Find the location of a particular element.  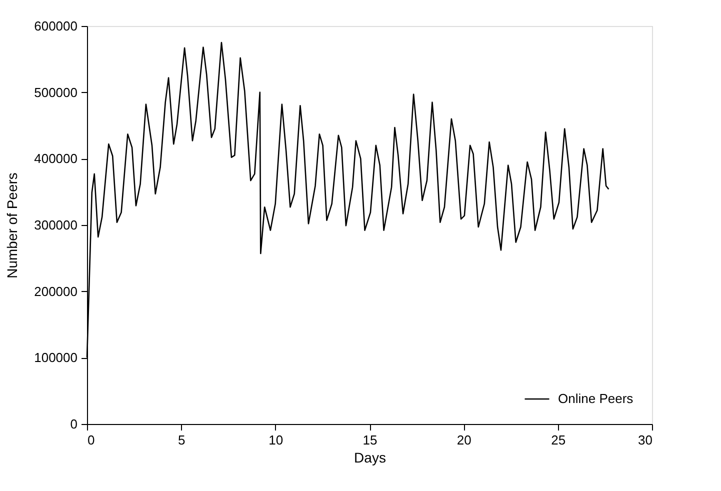

x-axis-title: Days is located at coordinates (370, 458).